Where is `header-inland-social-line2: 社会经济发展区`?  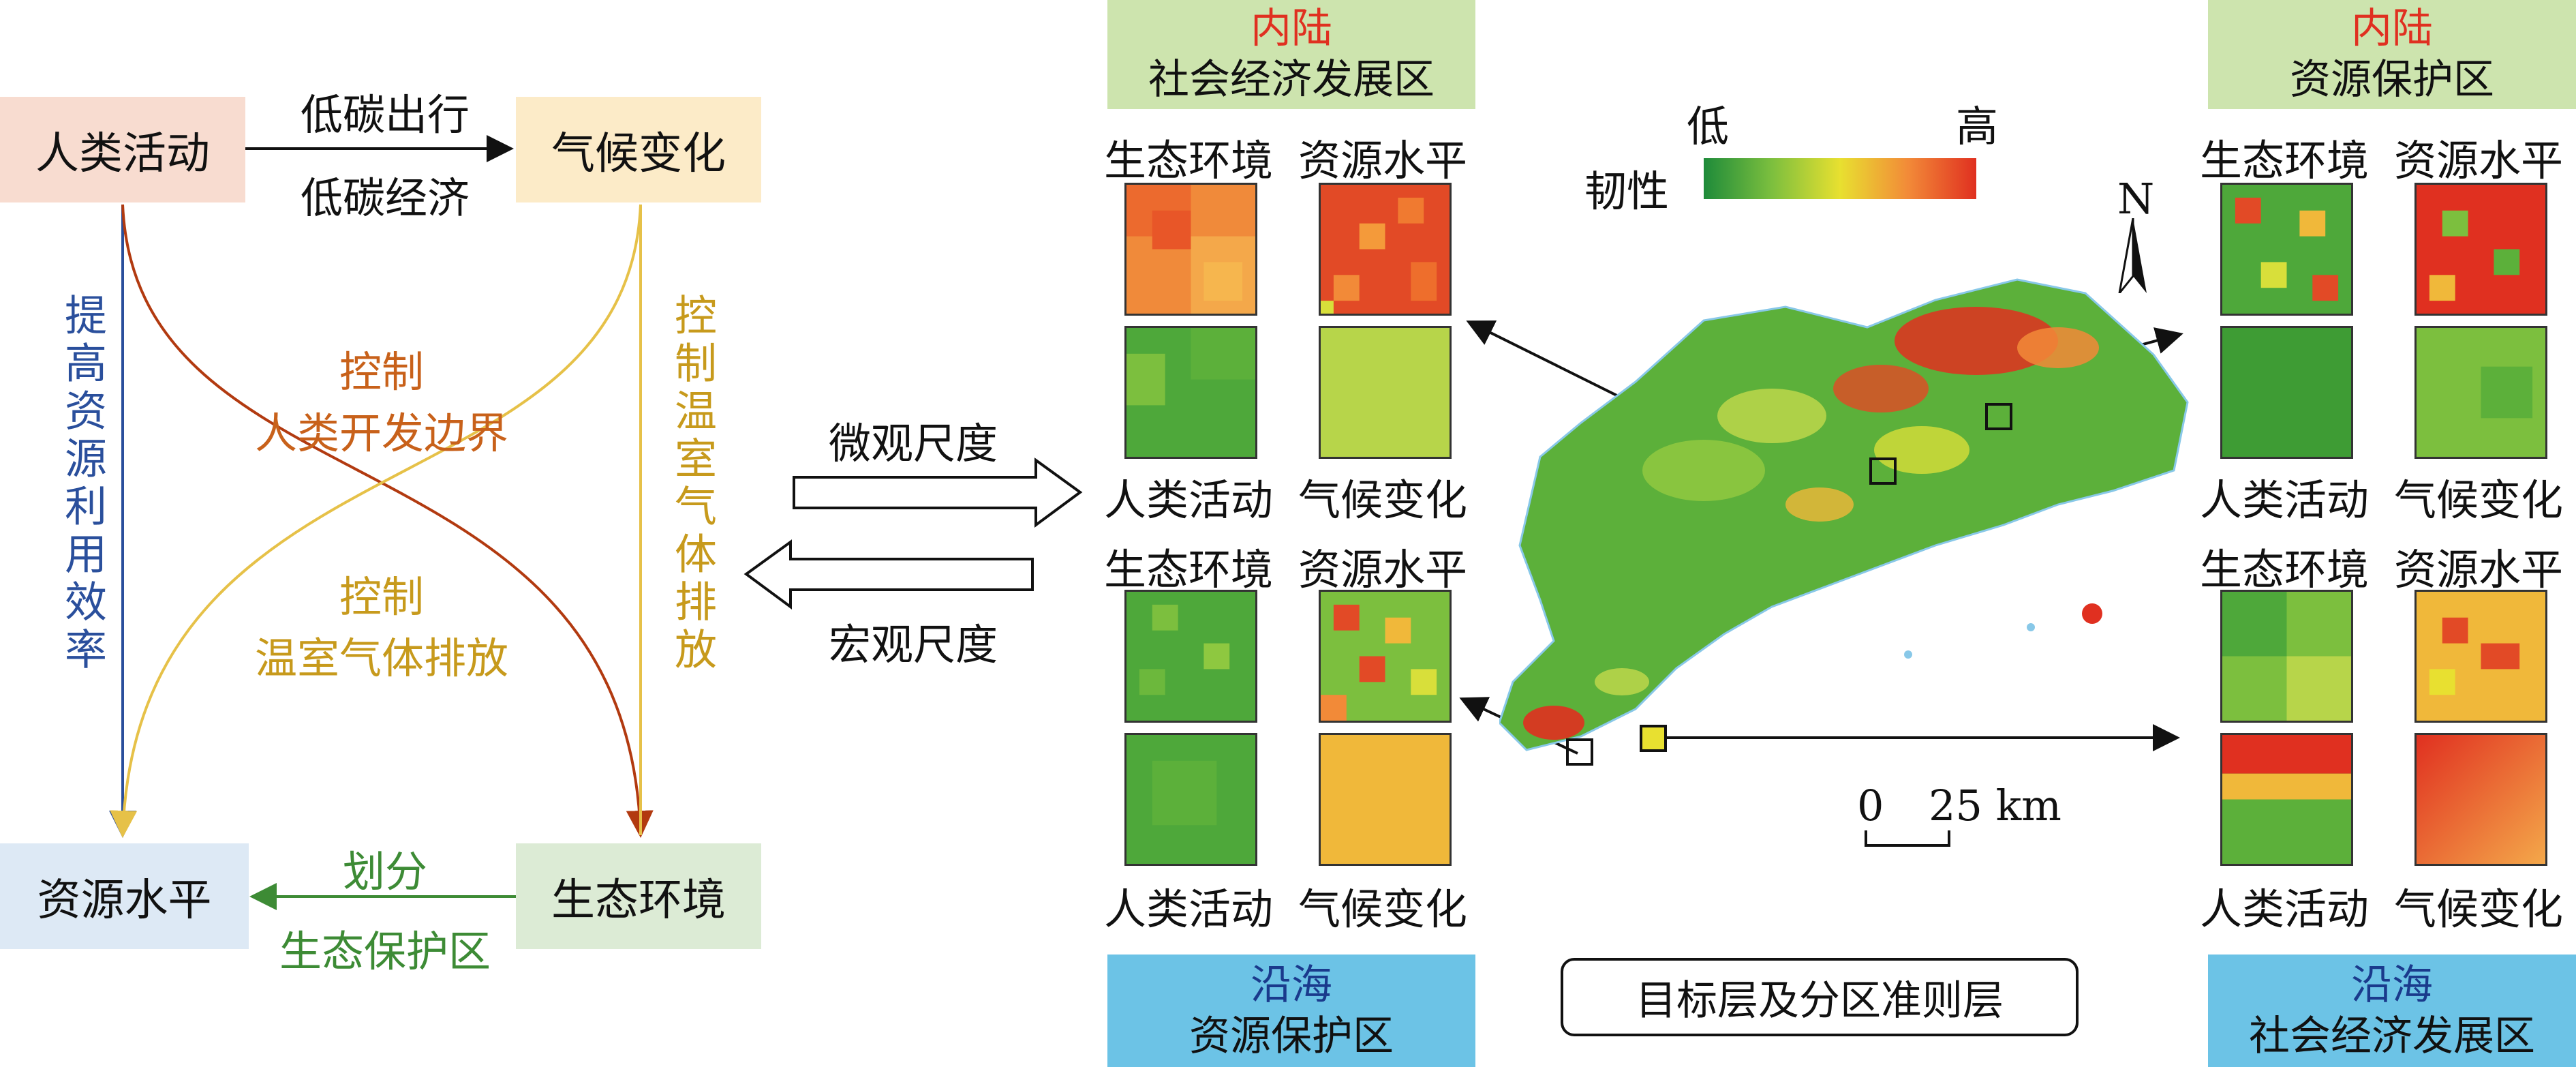 header-inland-social-line2: 社会经济发展区 is located at coordinates (1291, 80).